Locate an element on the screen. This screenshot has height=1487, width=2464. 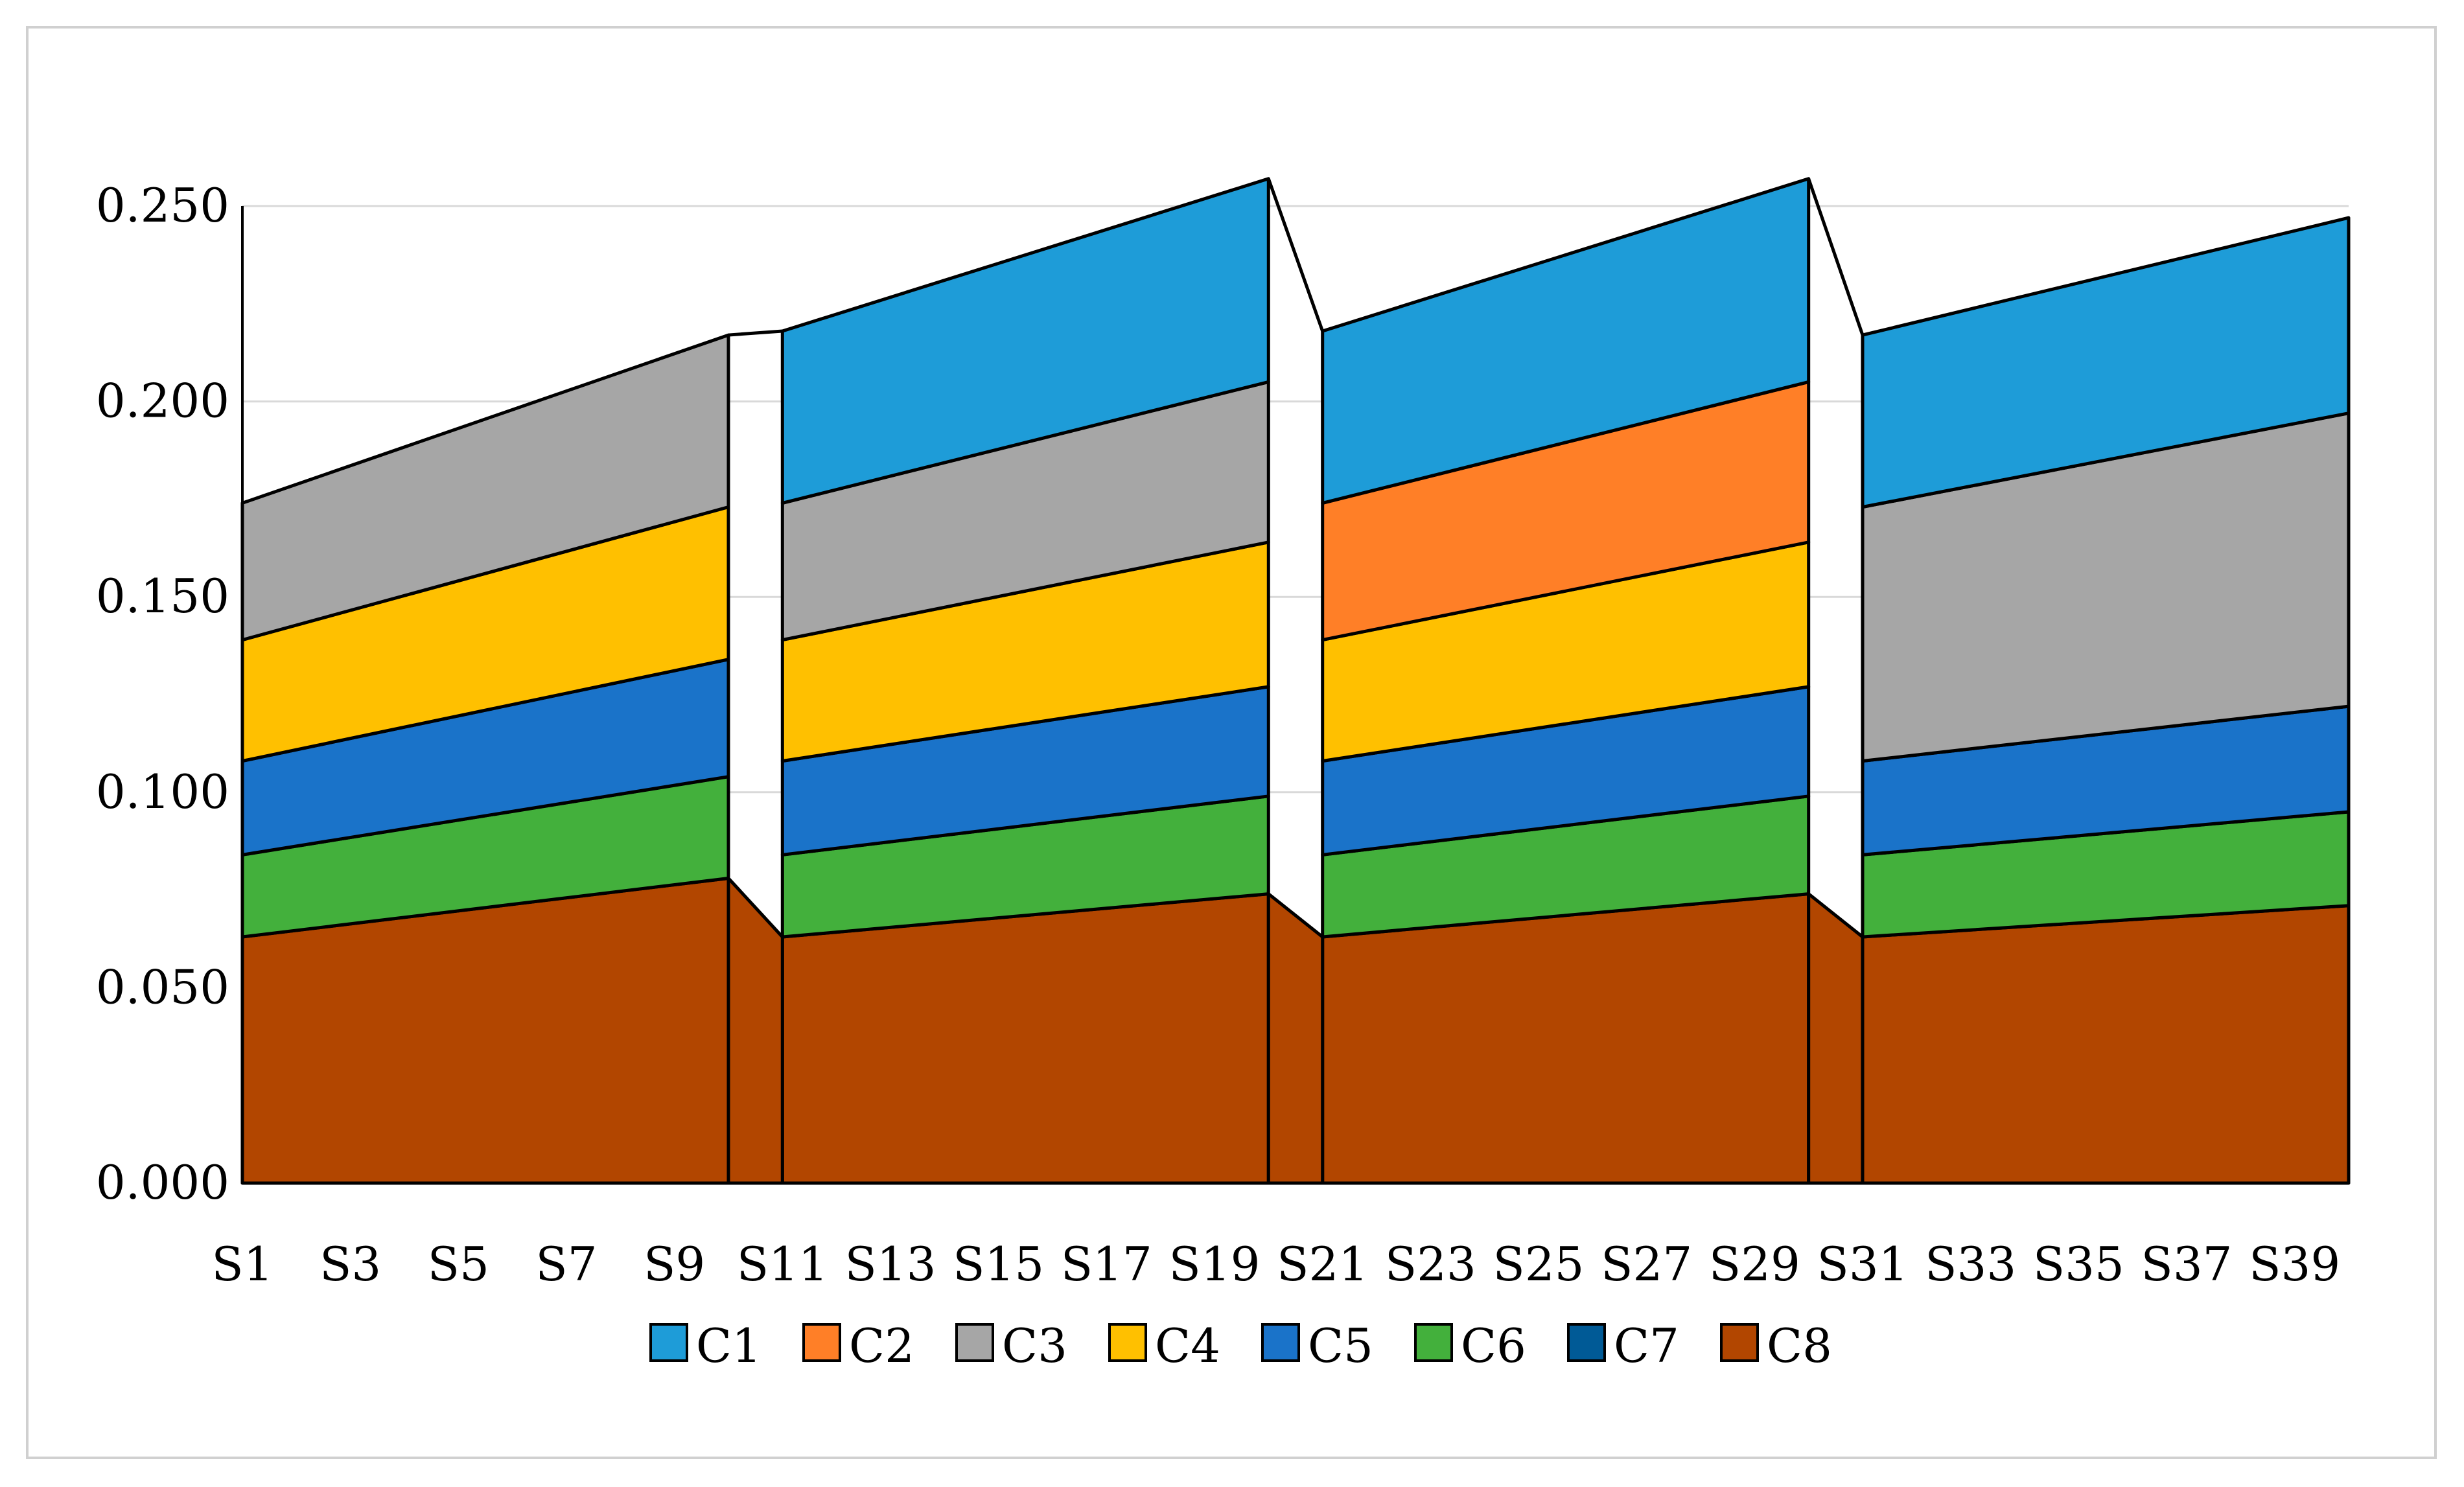
x-tick-label: S21 is located at coordinates (1322, 1264).